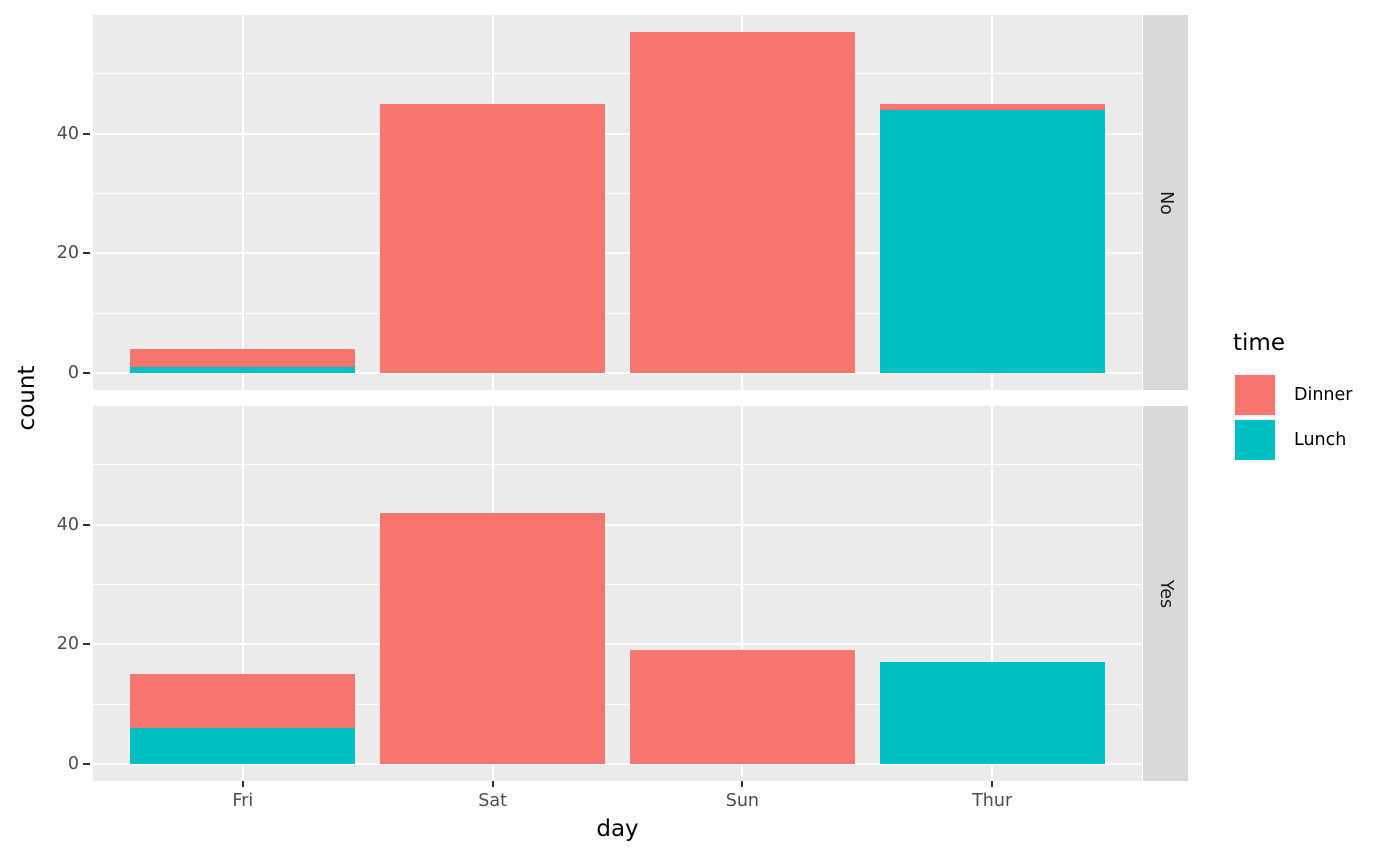 Image resolution: width=1400 pixels, height=865 pixels. I want to click on legend-key-dinner, so click(1255, 395).